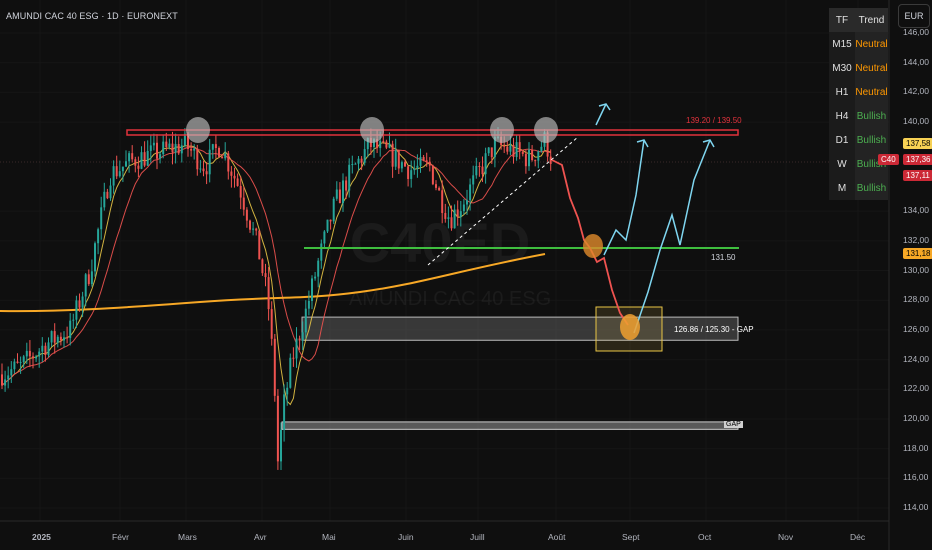 The width and height of the screenshot is (932, 550). Describe the element at coordinates (41, 537) in the screenshot. I see `time-tick-label: 2025` at that location.